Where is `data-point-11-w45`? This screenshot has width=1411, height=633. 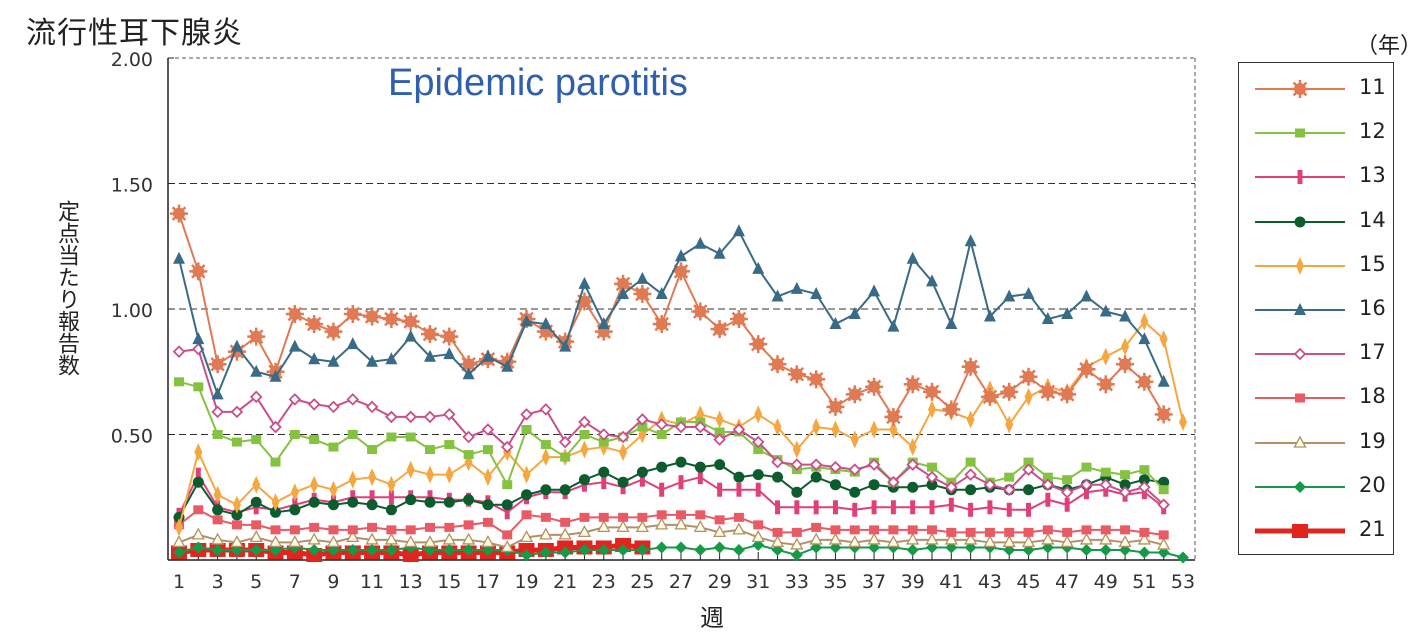 data-point-11-w45 is located at coordinates (1028, 376).